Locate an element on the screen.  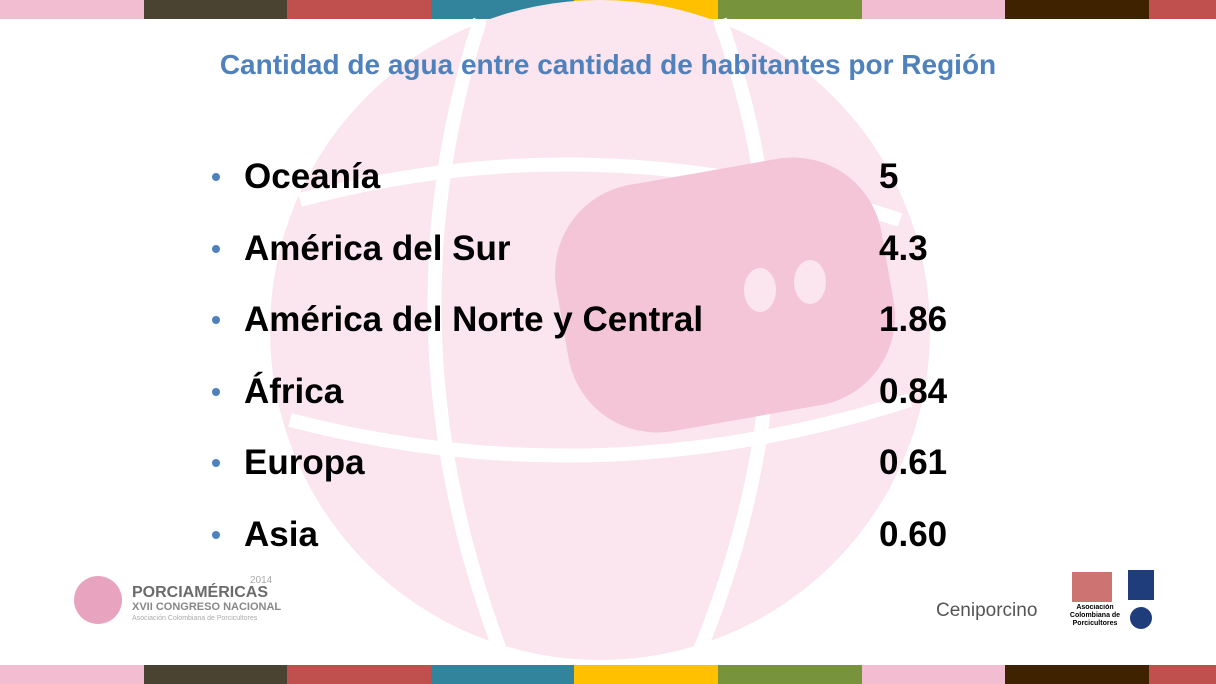
logo-org: Asociación Colombiana de Porcicultores is located at coordinates (195, 618).